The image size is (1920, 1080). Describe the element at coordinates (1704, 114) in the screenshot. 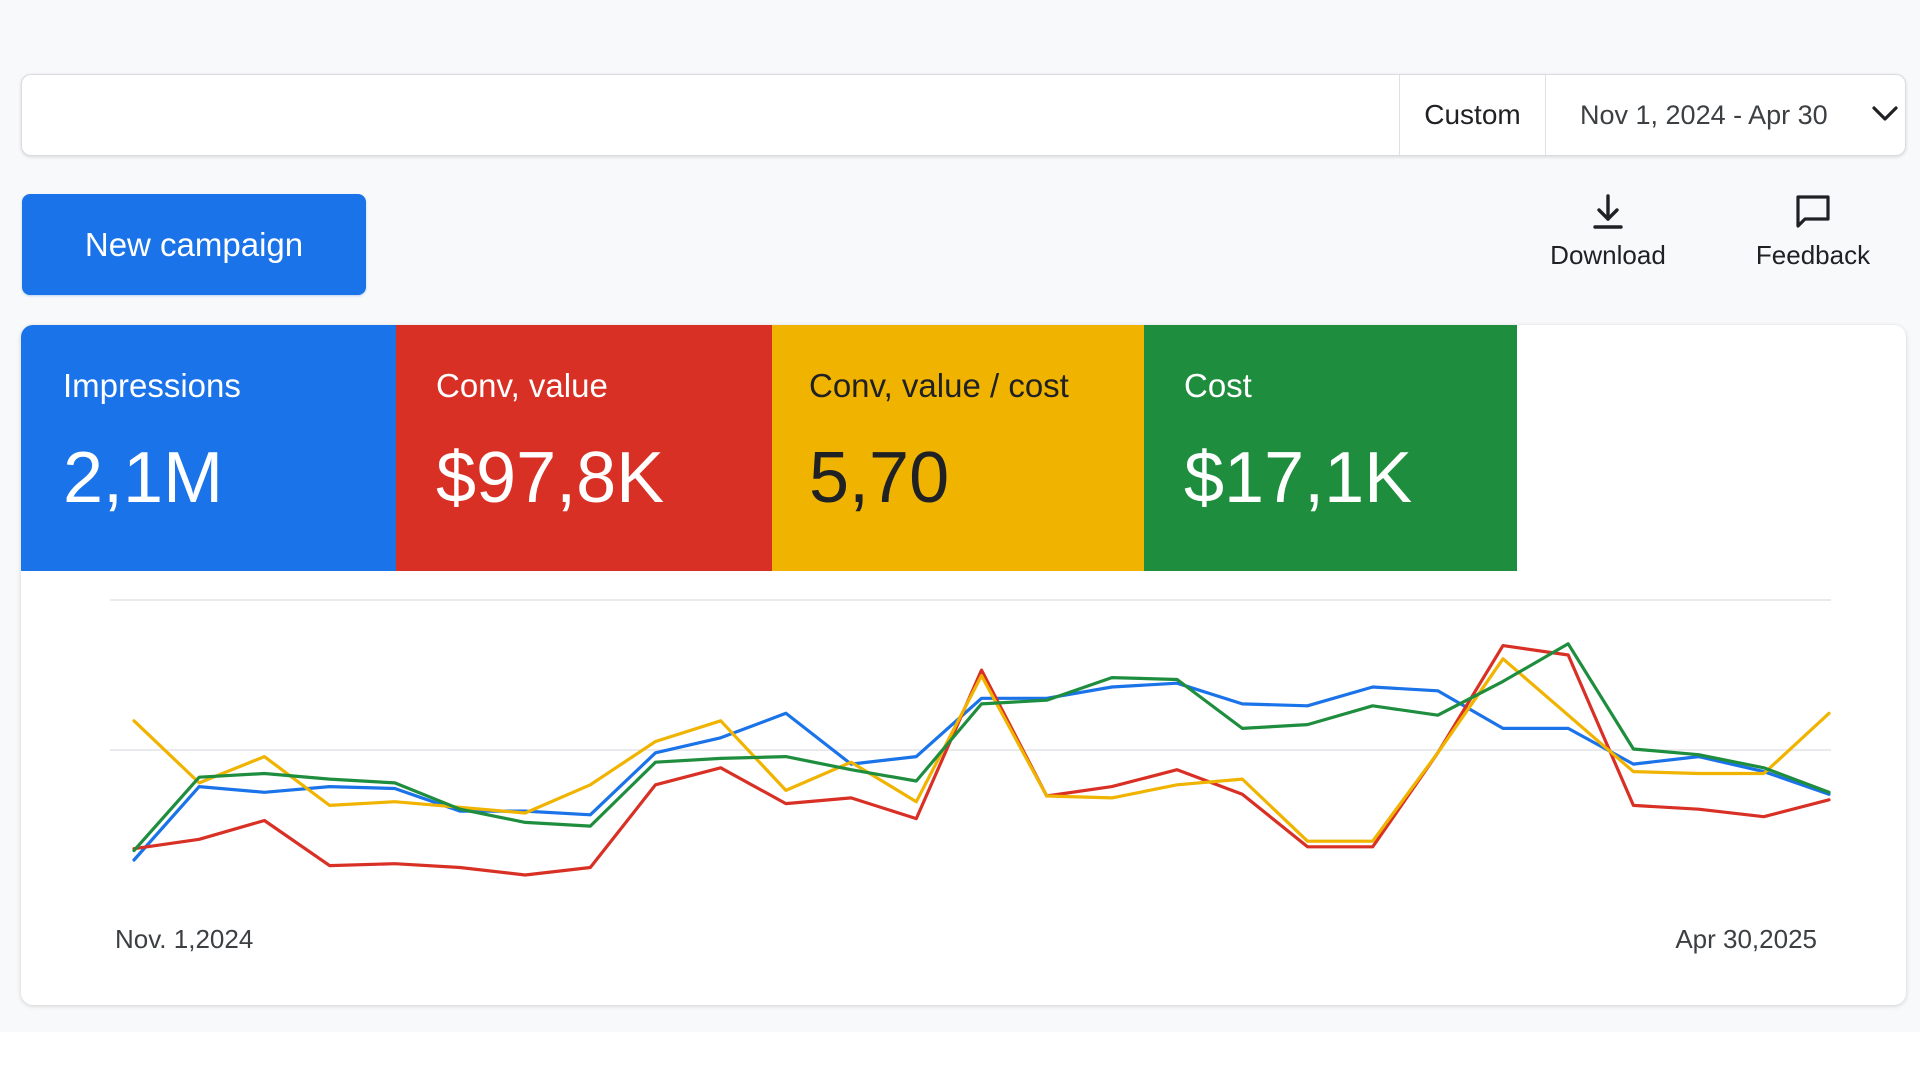

I see `date-range-text: Nov 1, 2024 - Apr 30` at that location.